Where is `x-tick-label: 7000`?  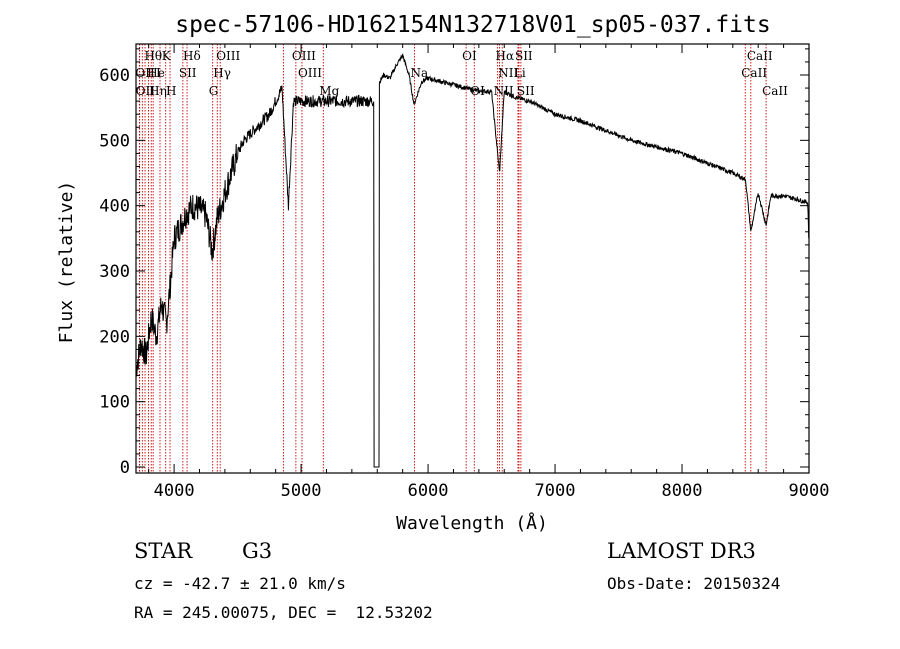
x-tick-label: 7000 is located at coordinates (555, 491).